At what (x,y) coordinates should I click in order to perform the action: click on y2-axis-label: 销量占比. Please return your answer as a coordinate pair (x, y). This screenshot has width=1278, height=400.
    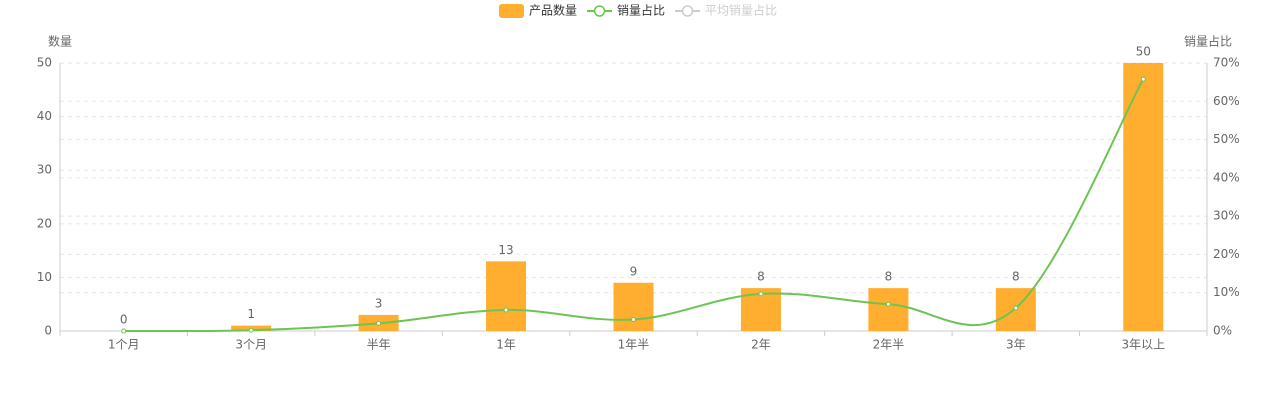
    Looking at the image, I should click on (1208, 41).